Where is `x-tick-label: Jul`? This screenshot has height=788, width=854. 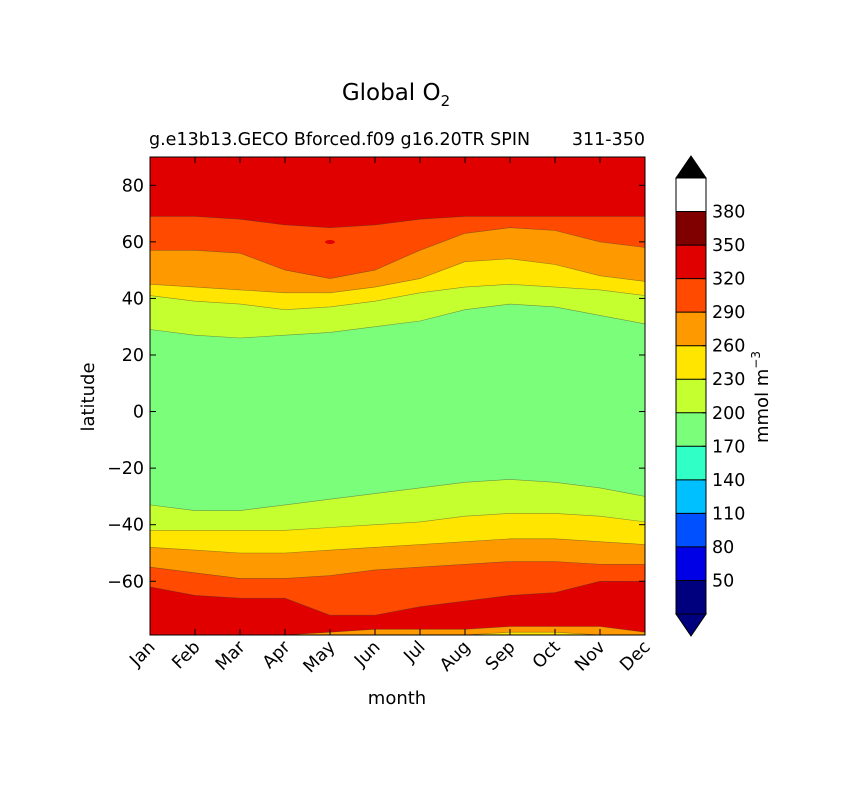 x-tick-label: Jul is located at coordinates (415, 652).